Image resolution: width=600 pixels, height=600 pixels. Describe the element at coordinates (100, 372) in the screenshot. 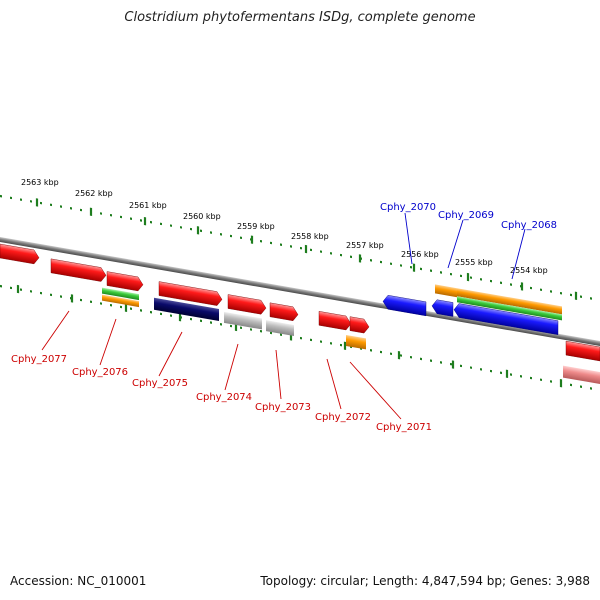

I see `gene-label-cphy-2076: Cphy_2076` at that location.